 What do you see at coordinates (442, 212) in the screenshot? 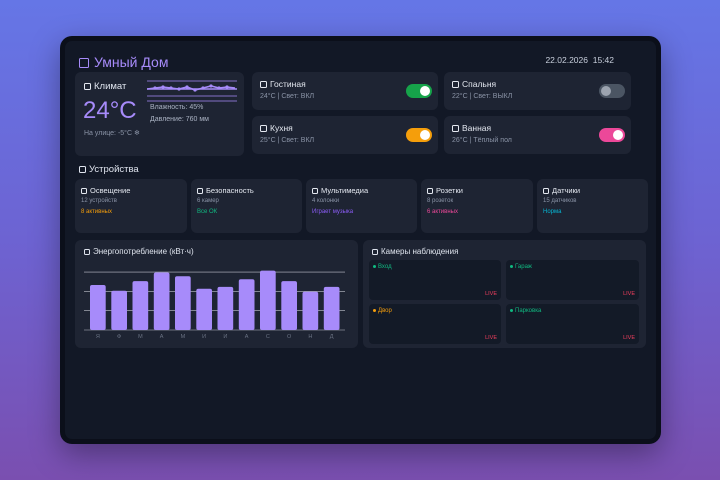
I see `device-status: 6 активных` at bounding box center [442, 212].